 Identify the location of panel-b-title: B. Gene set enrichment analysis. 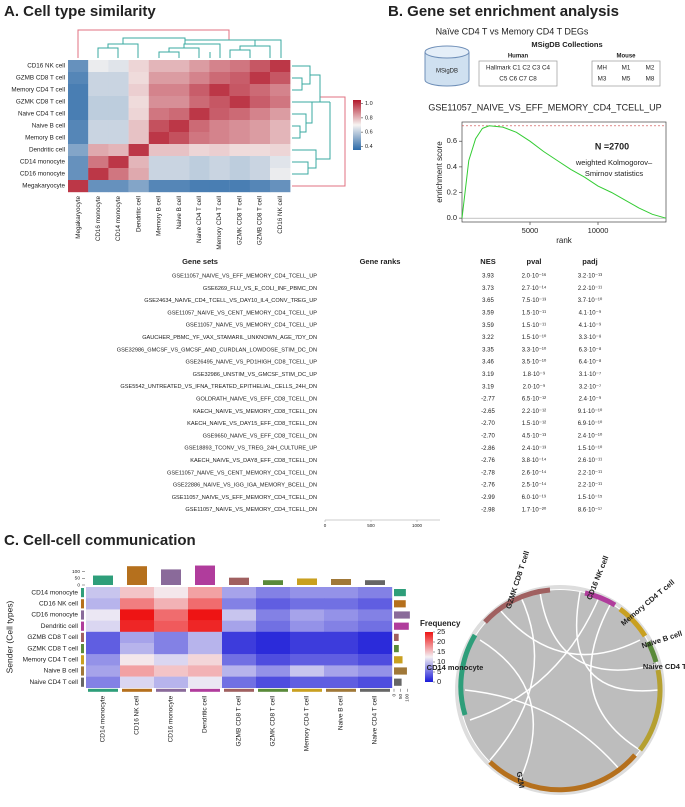
(503, 11).